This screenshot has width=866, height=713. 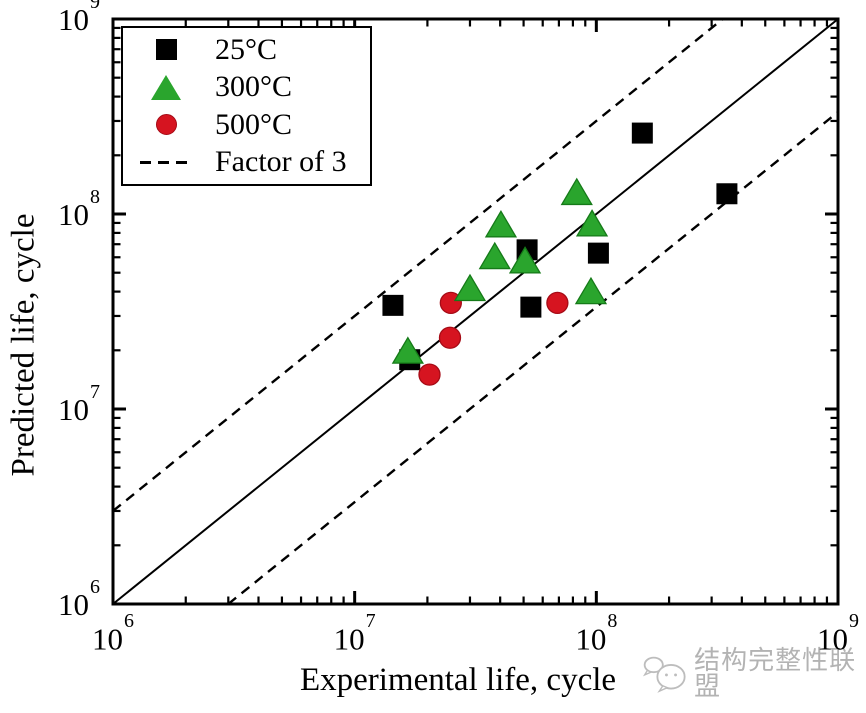 I want to click on legend-item-25c: 25°C, so click(x=246, y=50).